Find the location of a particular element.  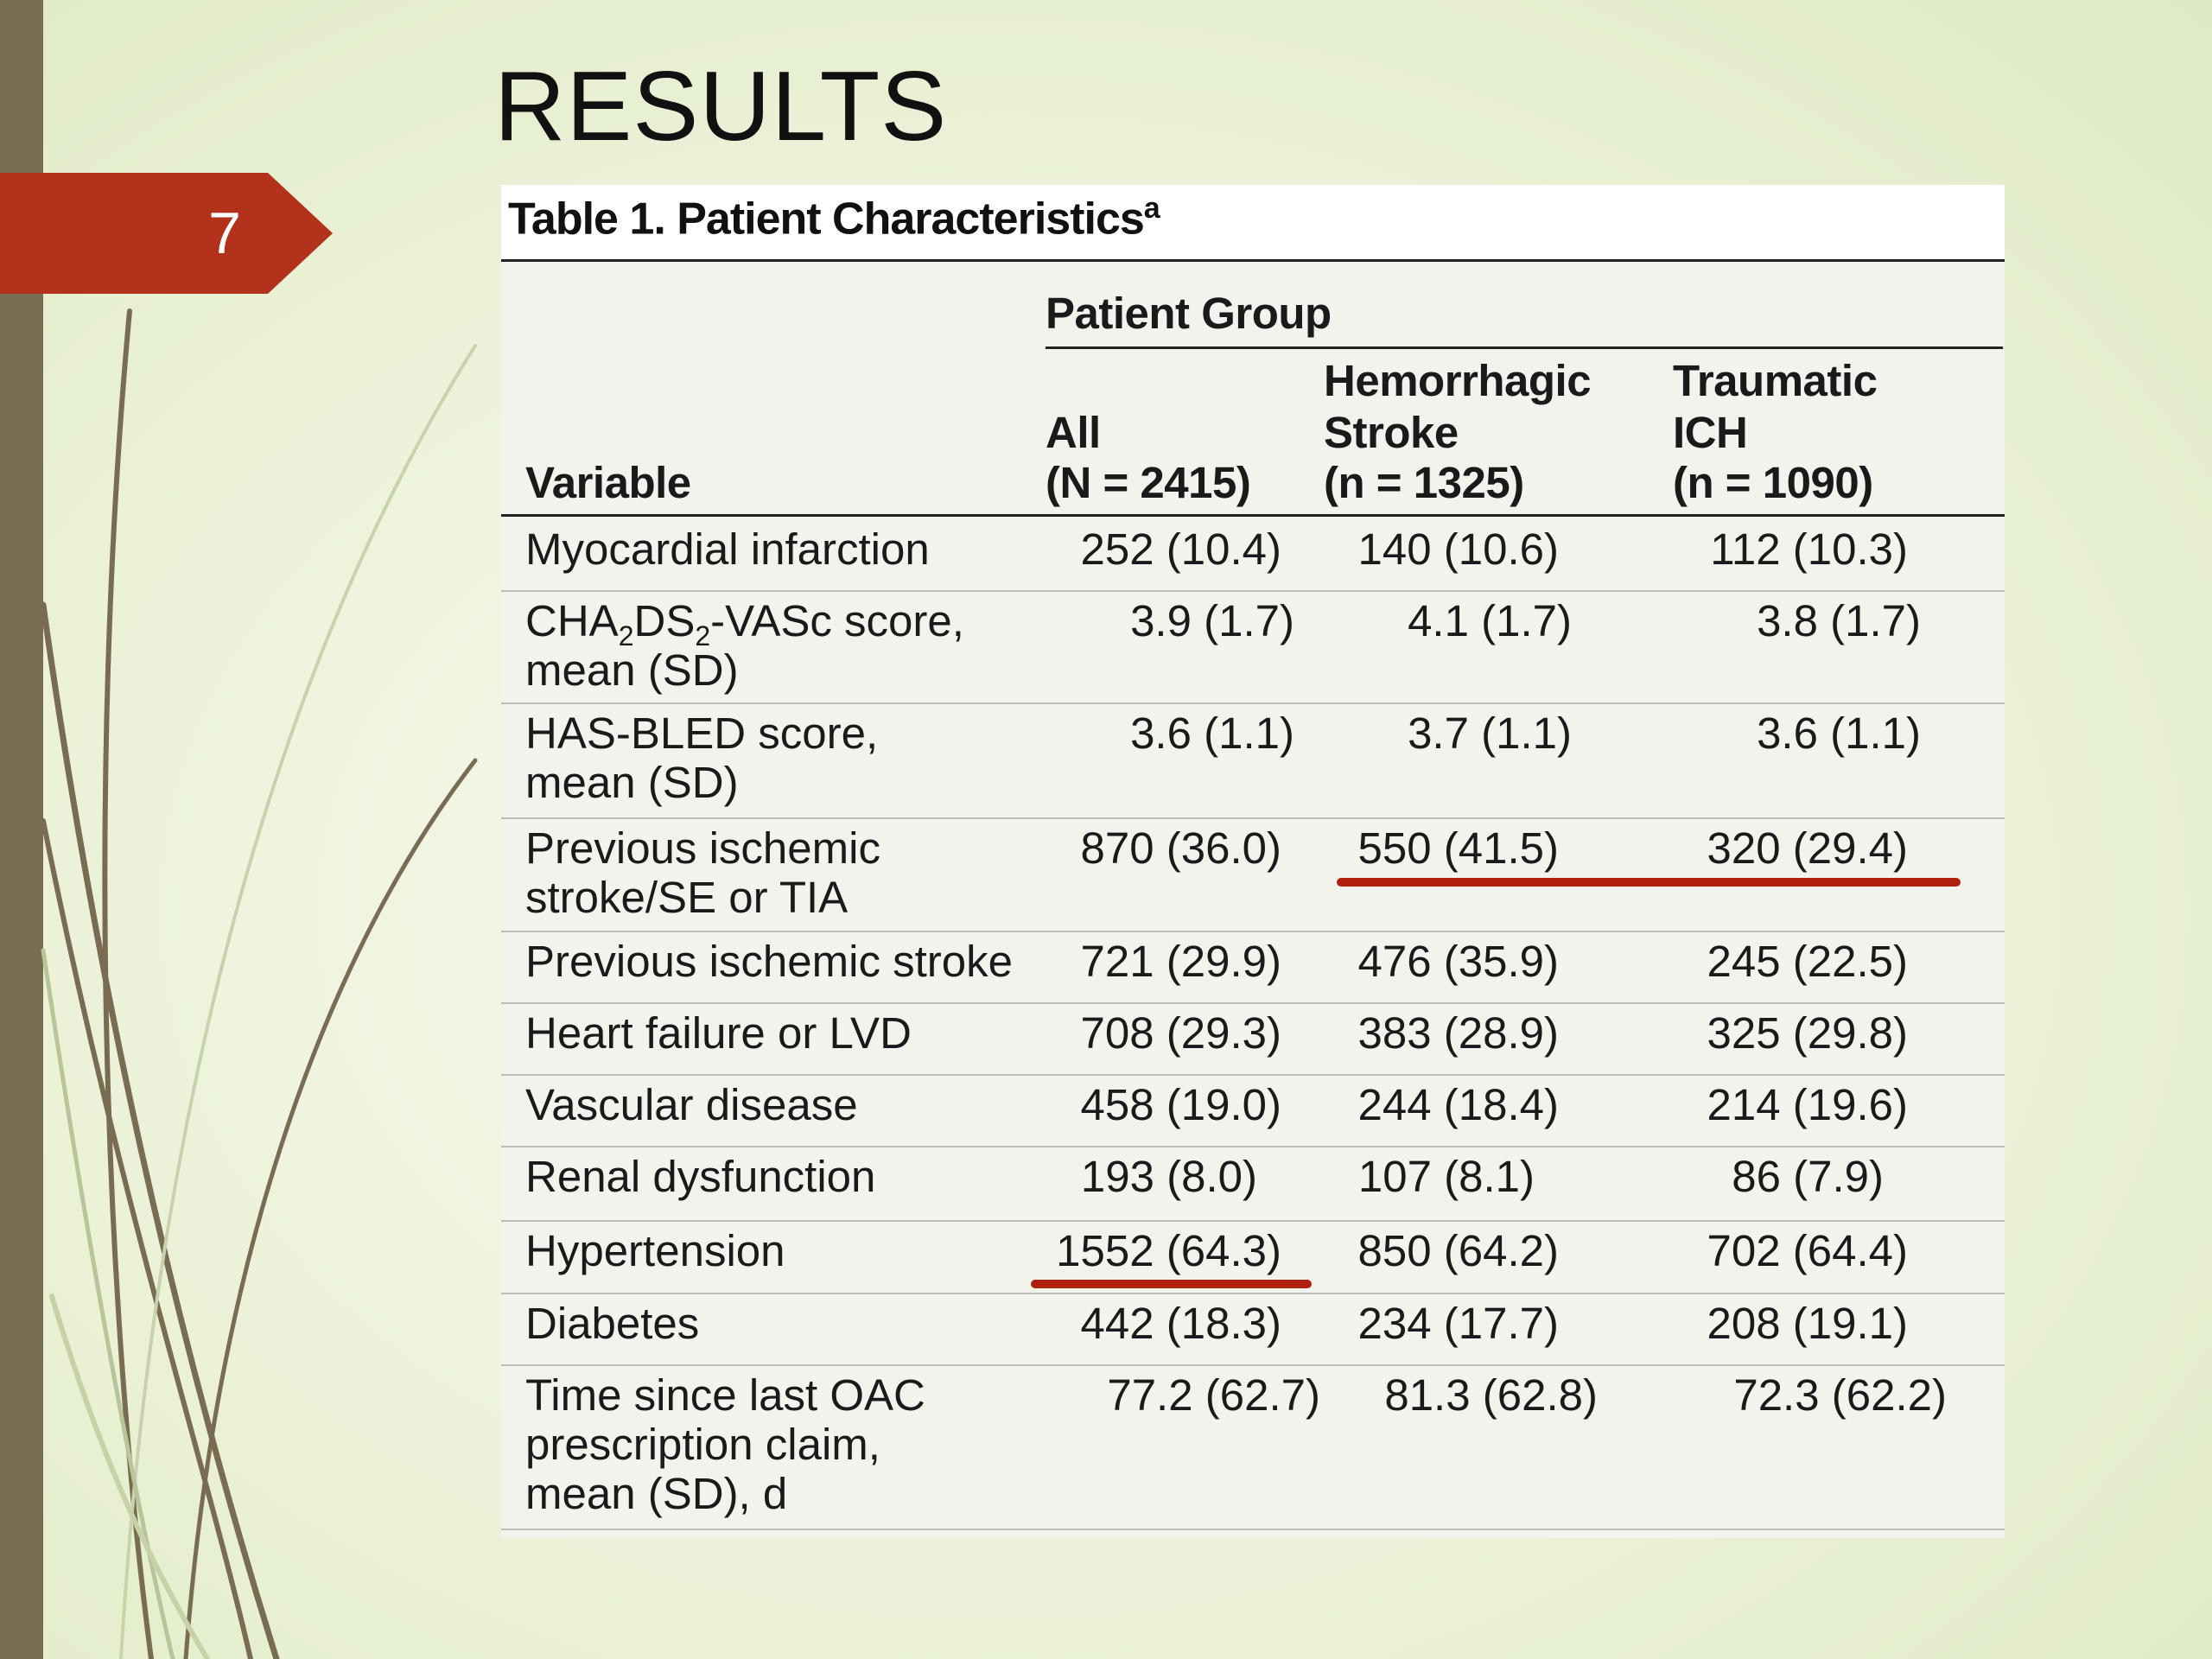

row-label: CHA2DS2-VASc score, is located at coordinates (744, 628).